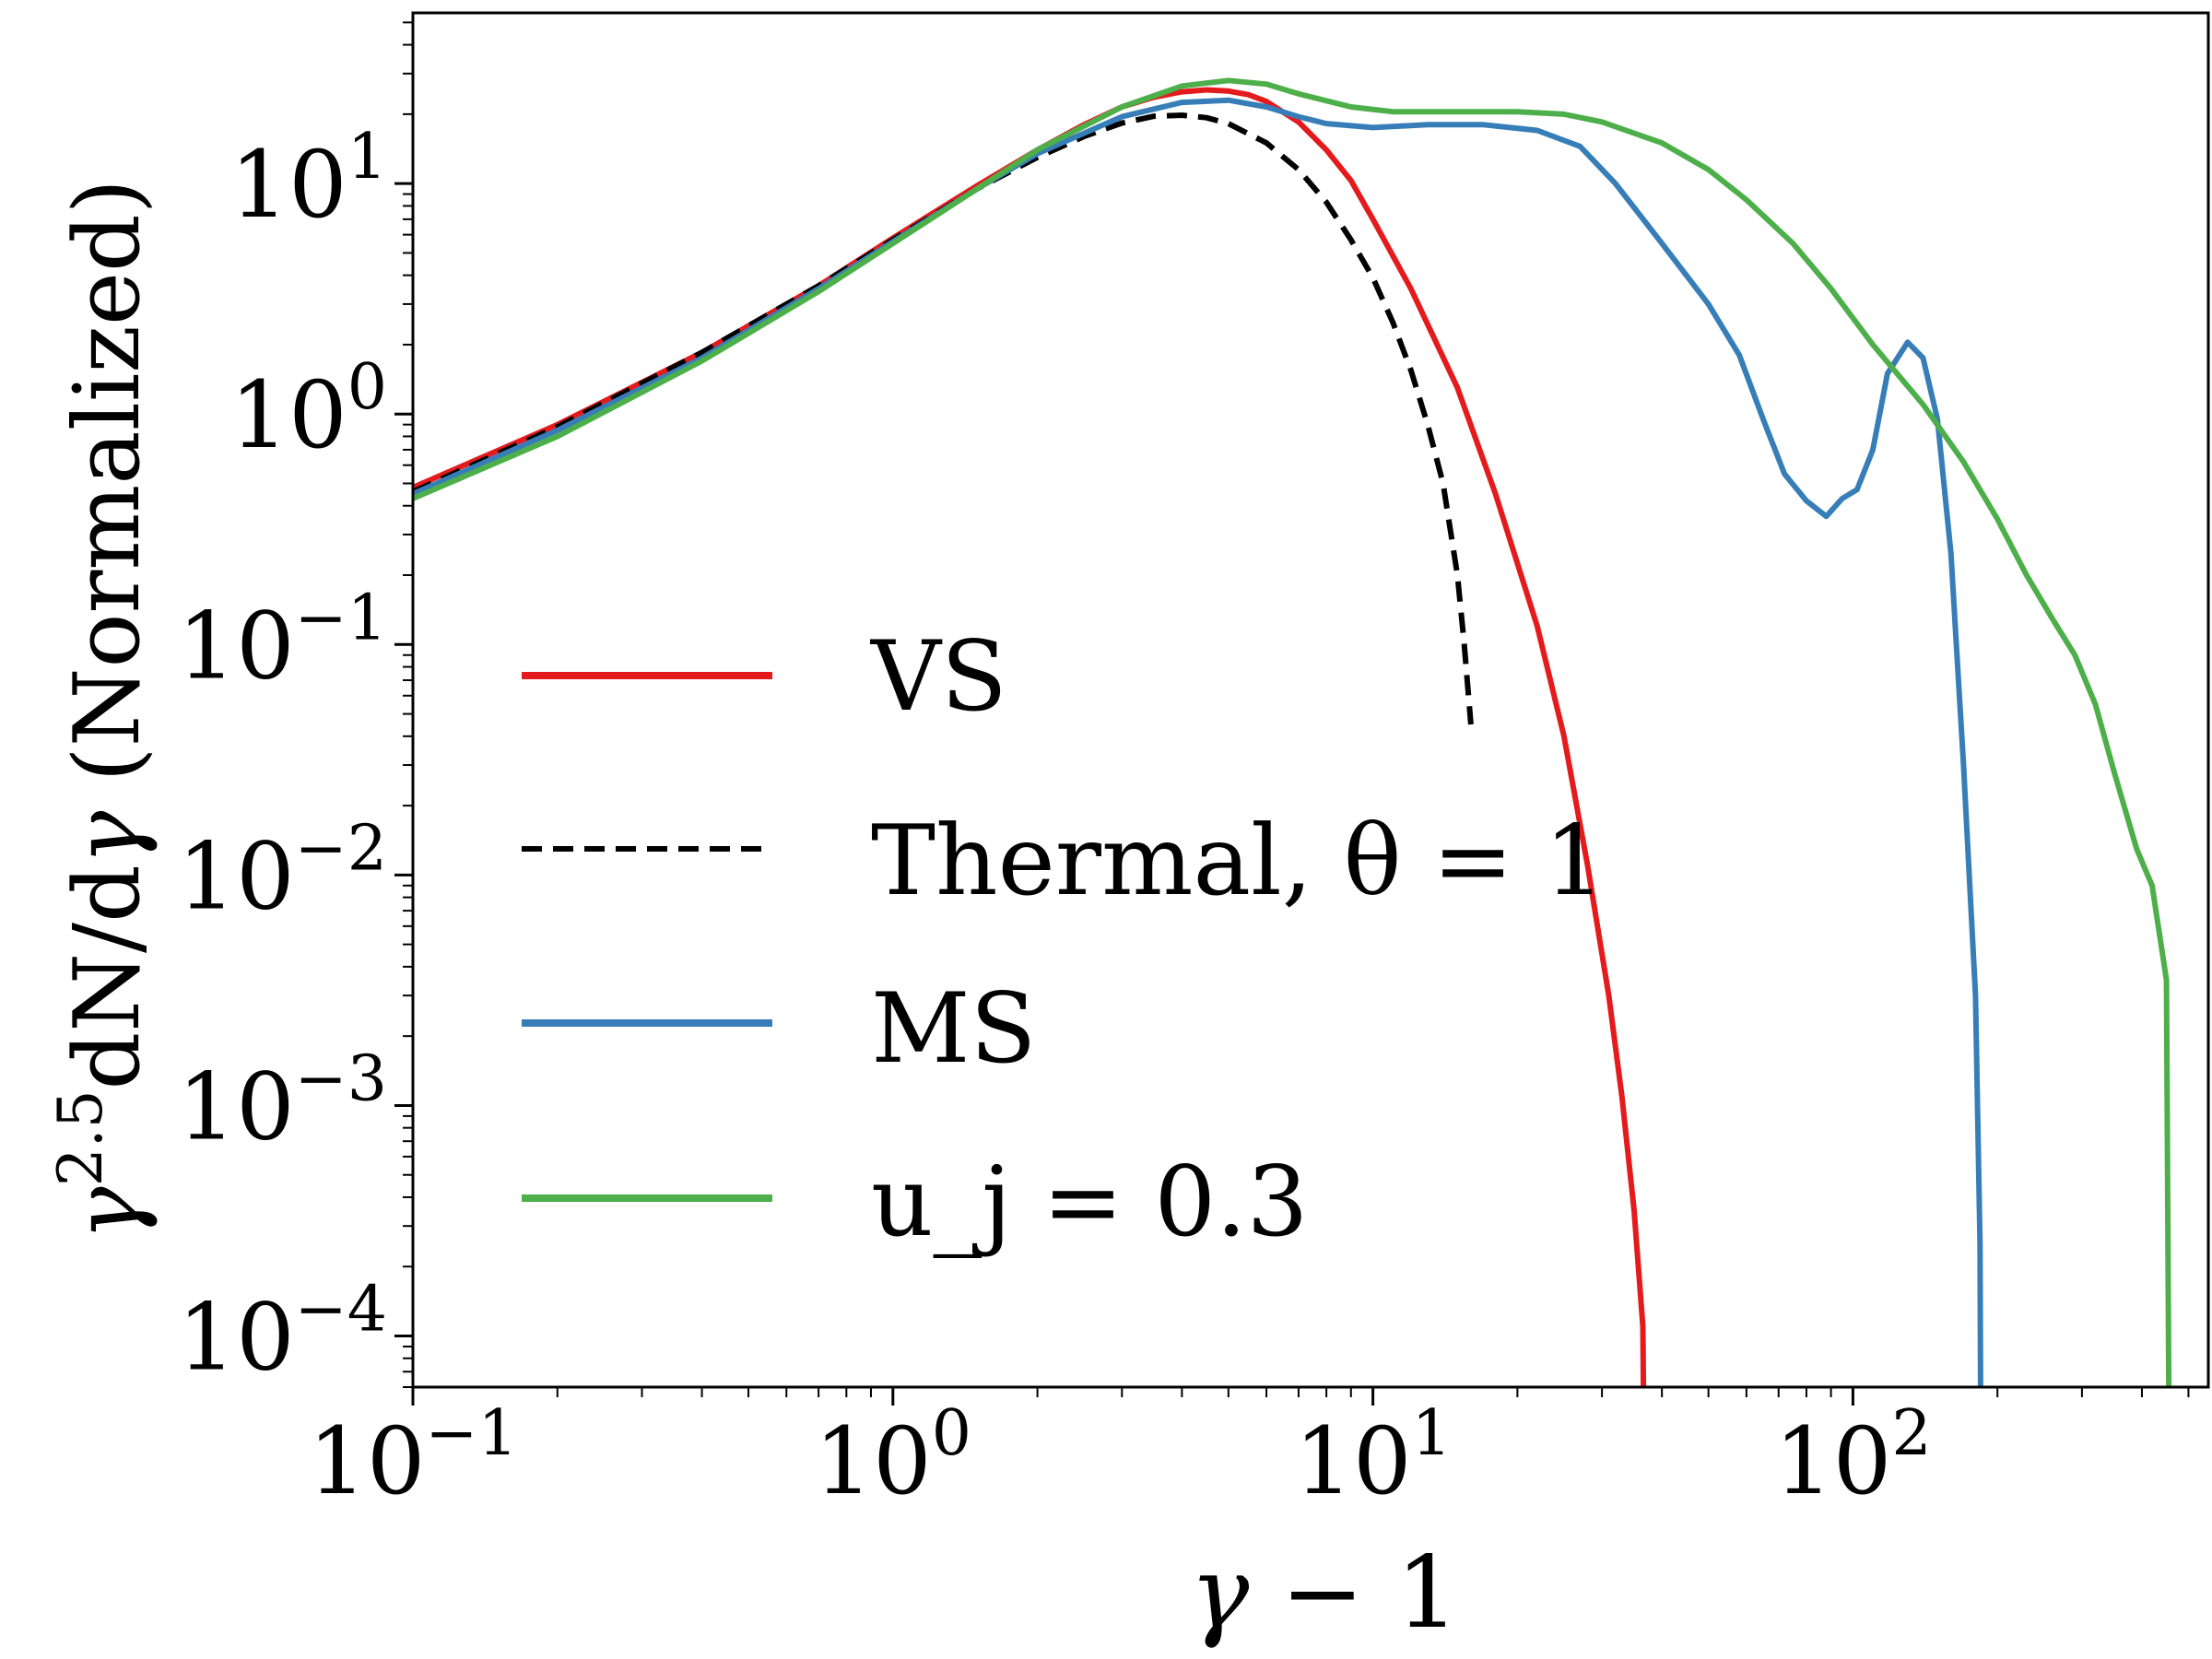 This screenshot has height=1659, width=2212. I want to click on x-tick-label: 10¹, so click(1373, 1456).